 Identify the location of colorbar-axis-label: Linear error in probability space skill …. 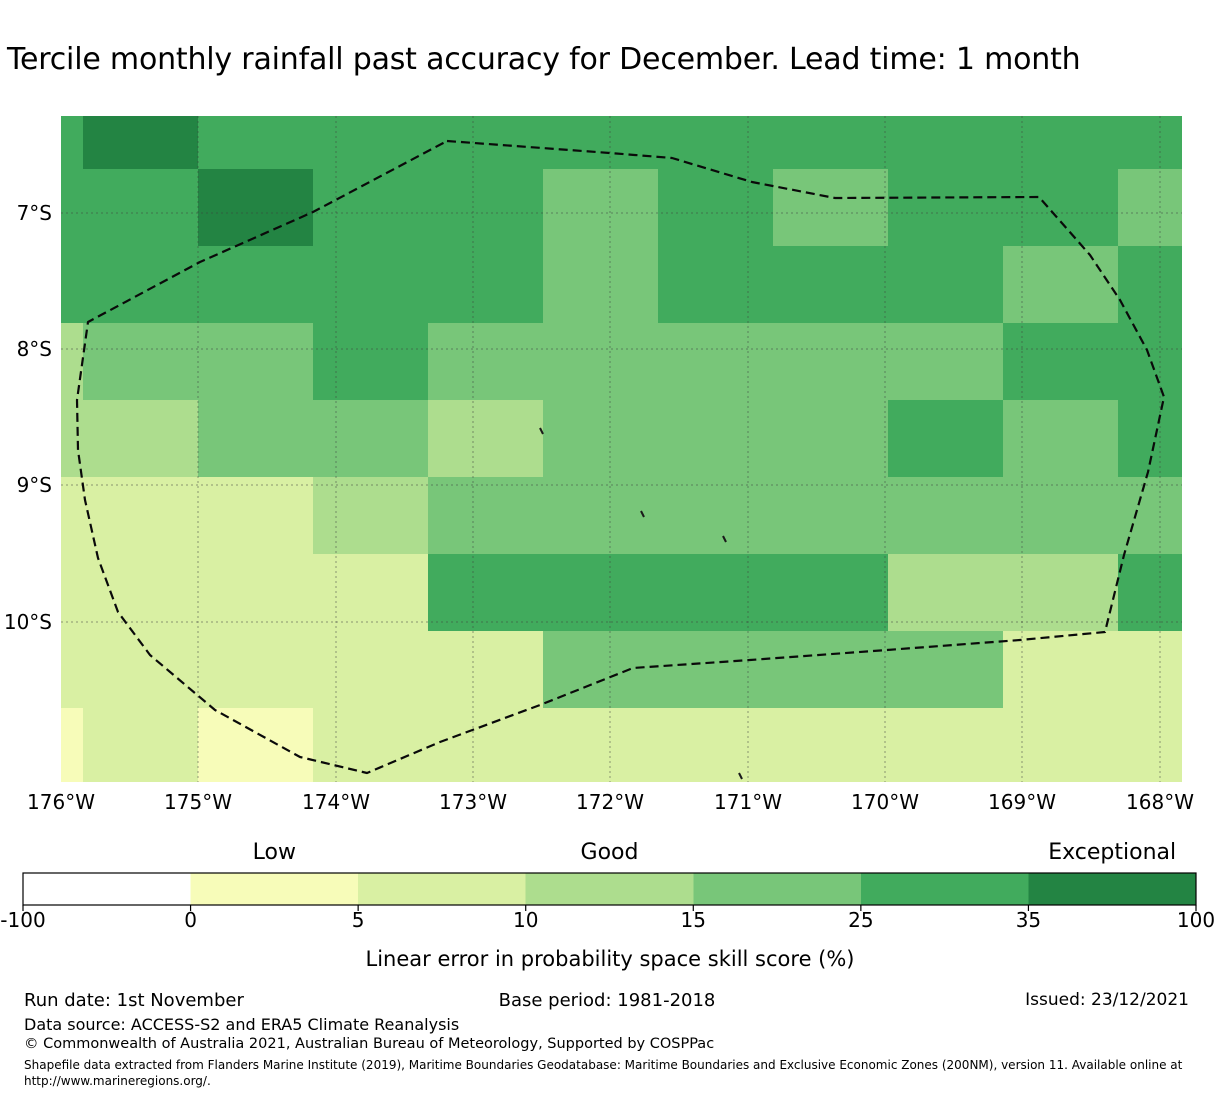
(610, 959).